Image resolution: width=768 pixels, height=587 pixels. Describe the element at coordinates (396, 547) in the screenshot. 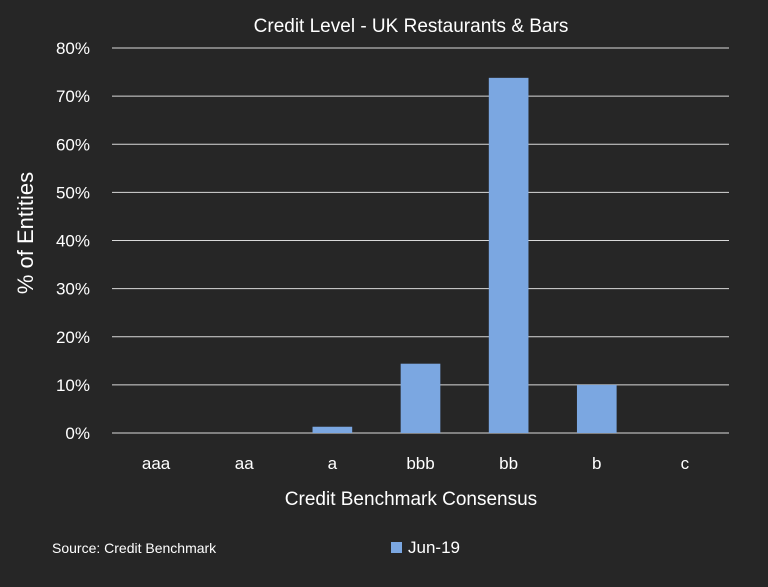

I see `legend-swatch` at that location.